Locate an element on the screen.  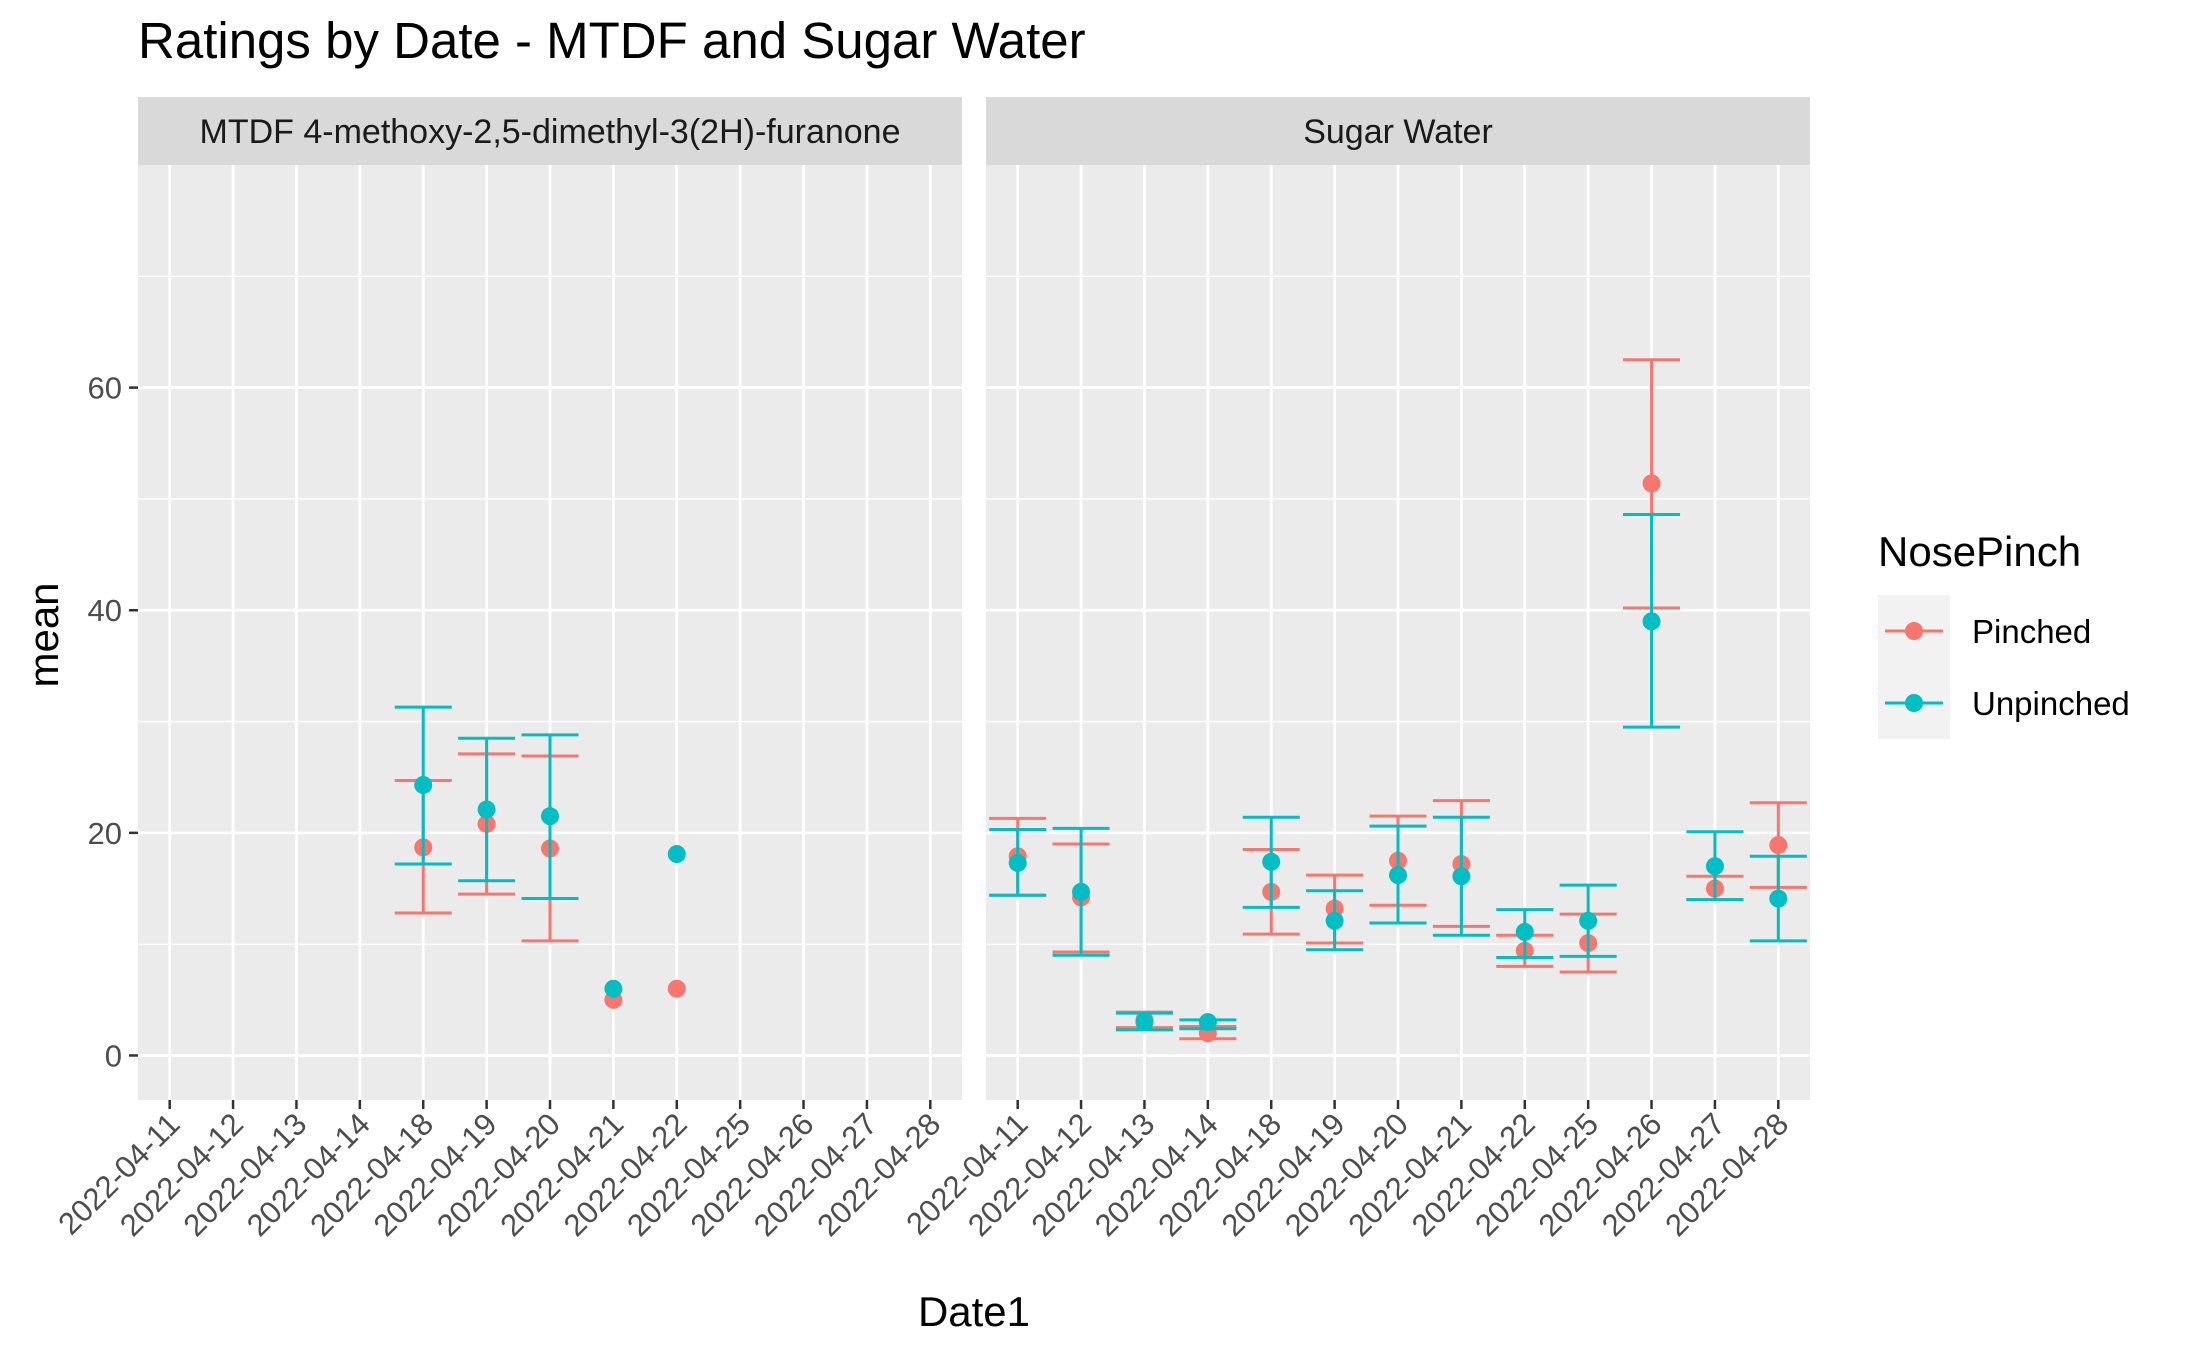
y-tick-label: 40 is located at coordinates (105, 610).